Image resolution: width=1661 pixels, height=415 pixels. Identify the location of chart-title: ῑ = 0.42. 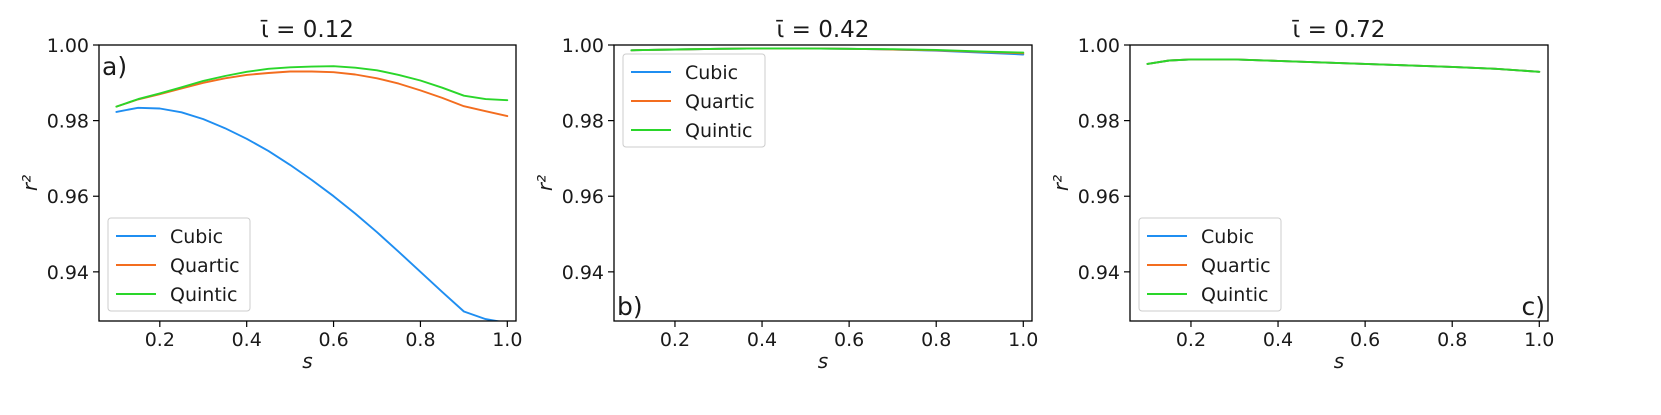
(823, 30).